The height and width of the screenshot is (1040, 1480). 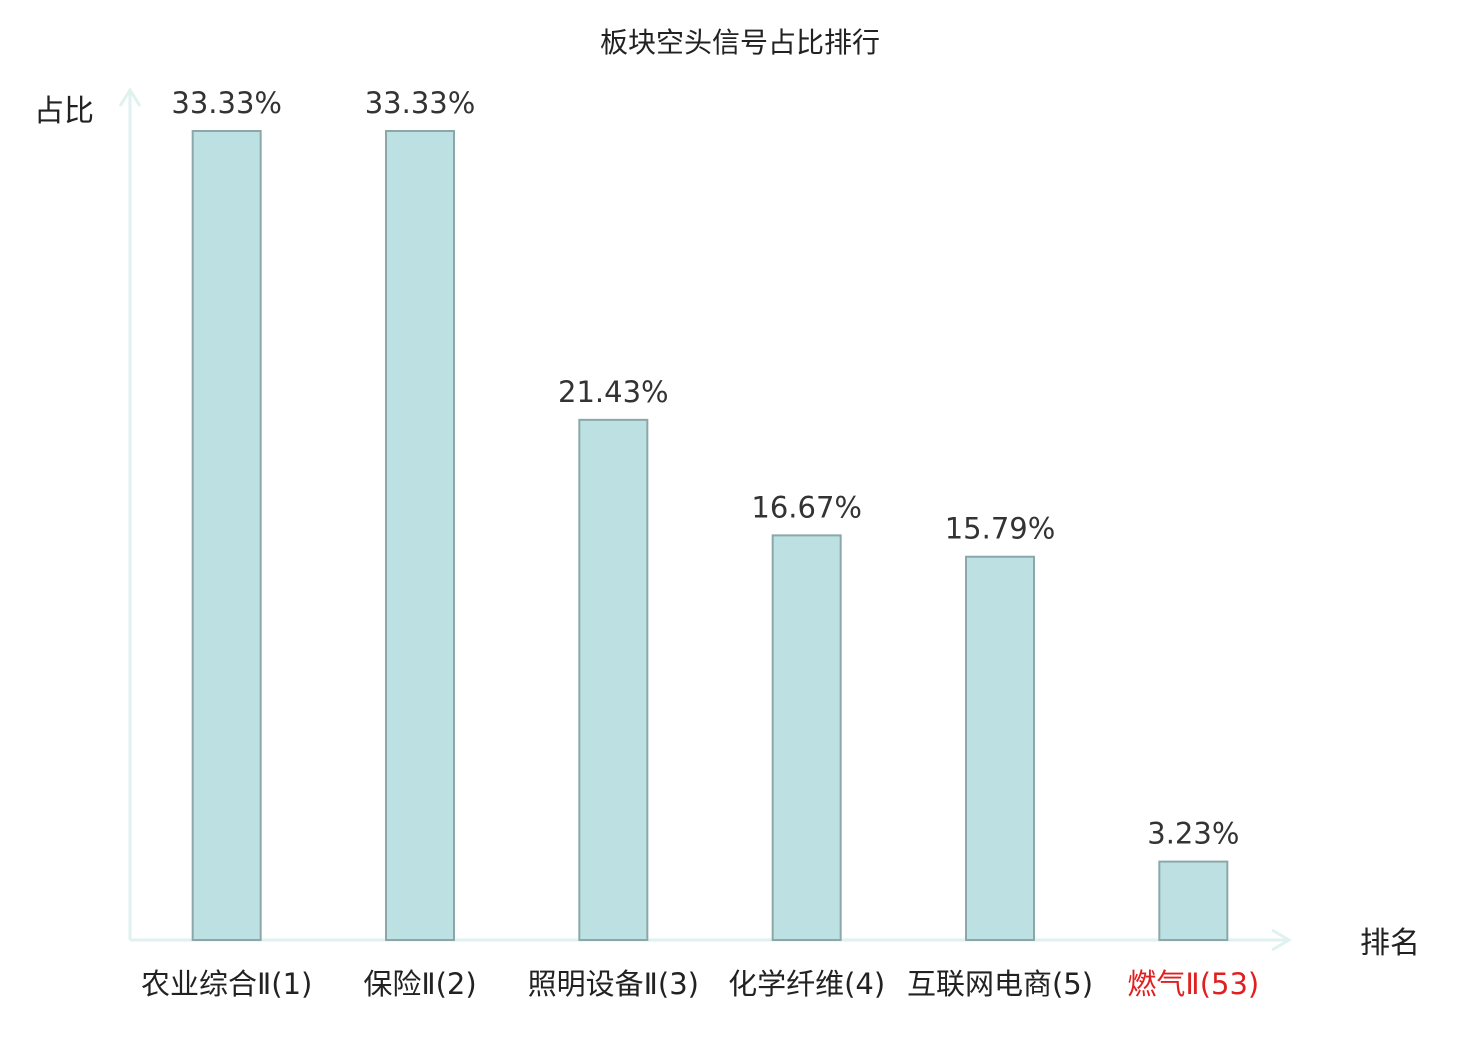 I want to click on bar-value-label: 21.43%, so click(x=613, y=392).